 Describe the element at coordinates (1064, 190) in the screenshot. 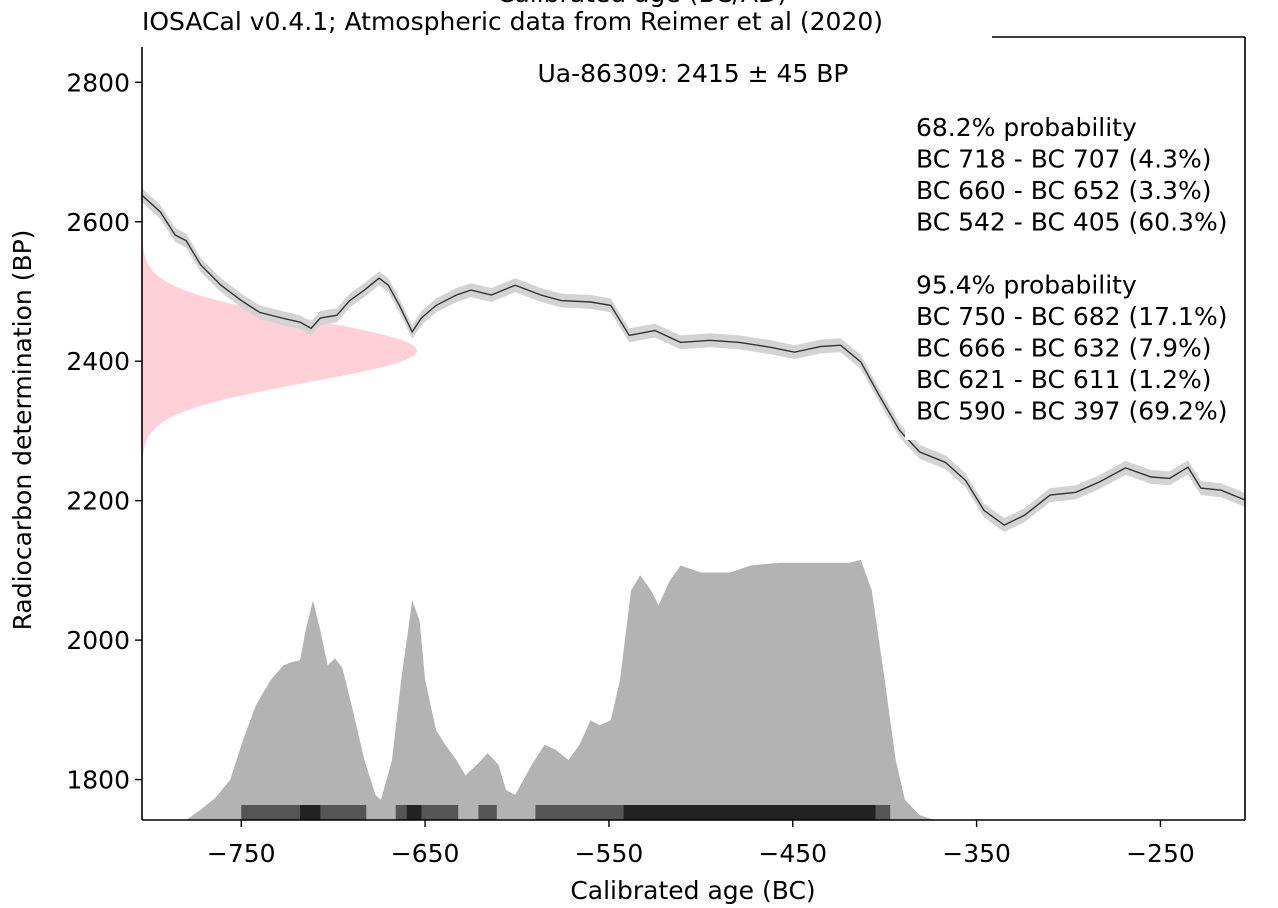

I see `interval-range: BC 660 - BC 652 (3.3%)` at that location.